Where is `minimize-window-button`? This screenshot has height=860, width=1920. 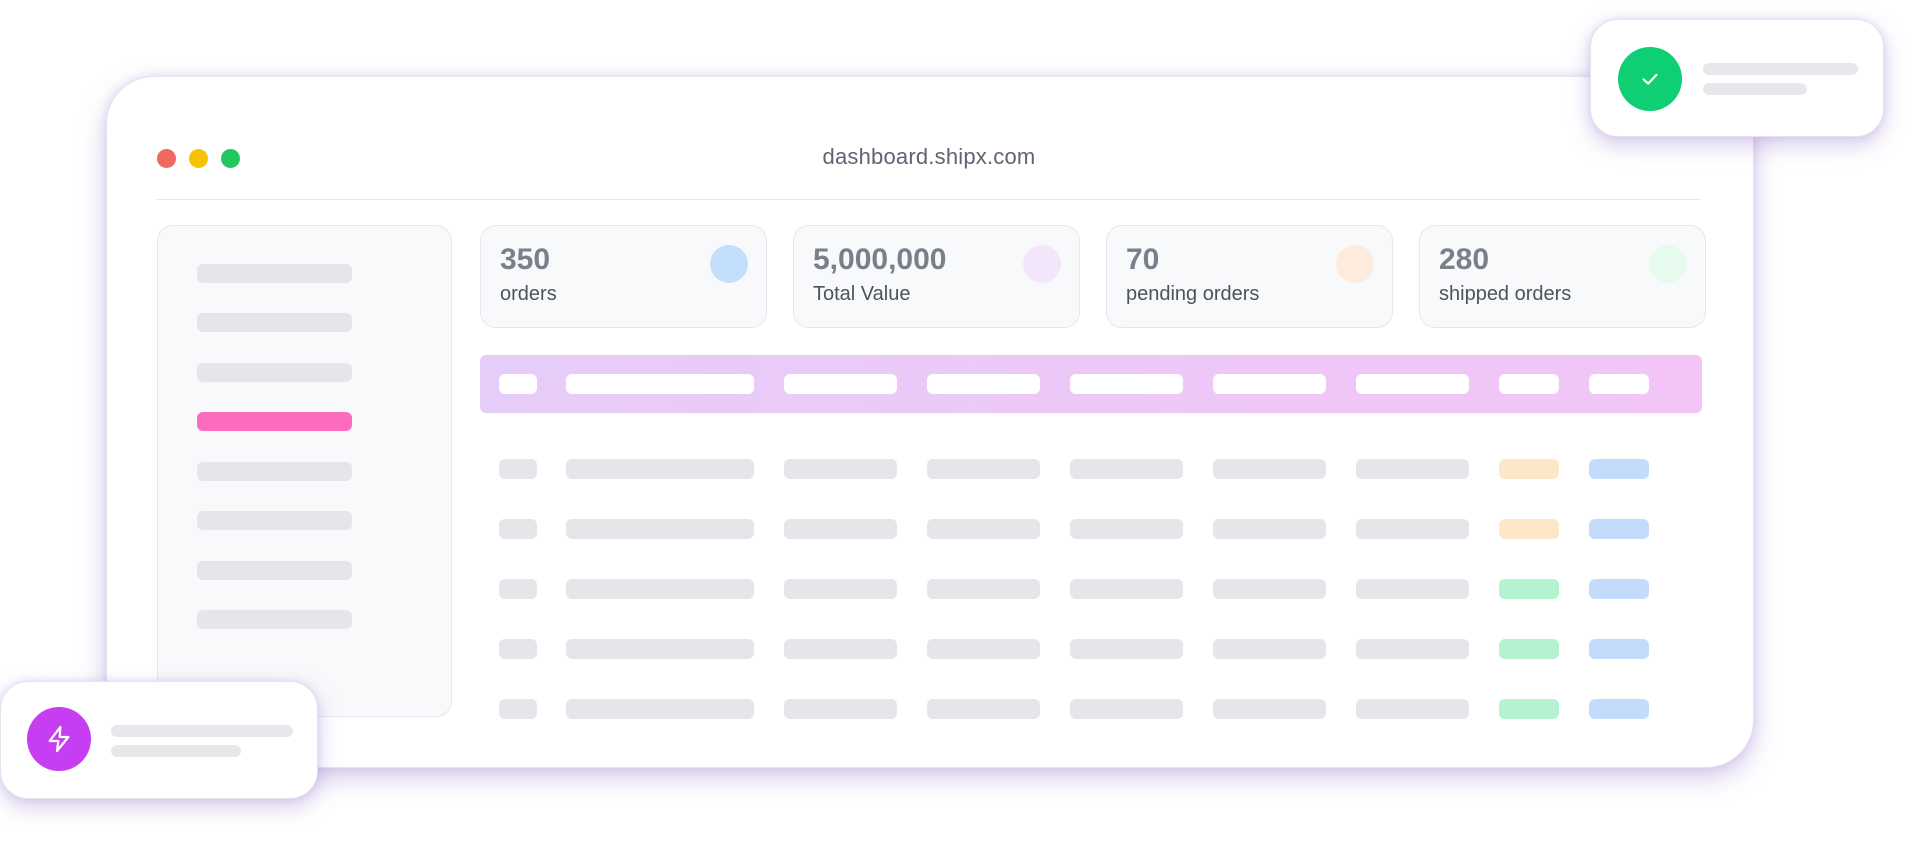
minimize-window-button is located at coordinates (198, 158).